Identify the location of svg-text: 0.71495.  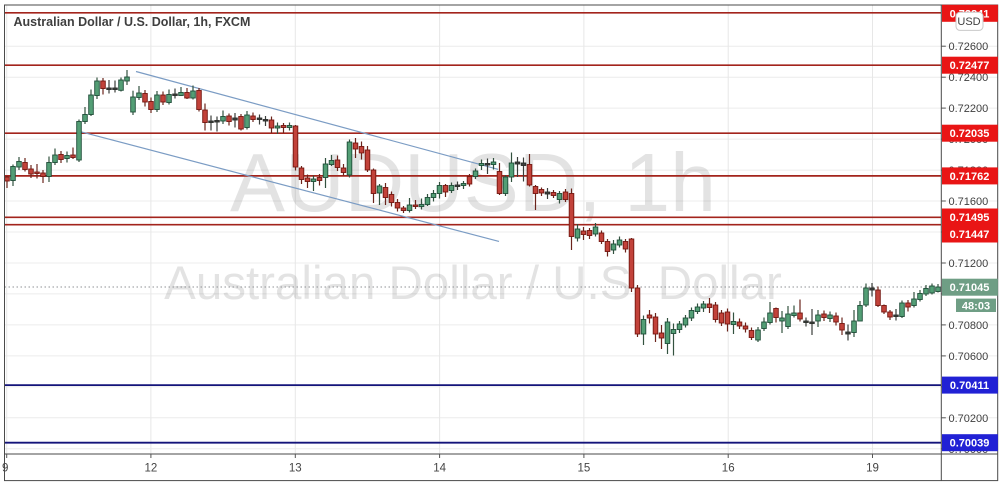
(970, 218).